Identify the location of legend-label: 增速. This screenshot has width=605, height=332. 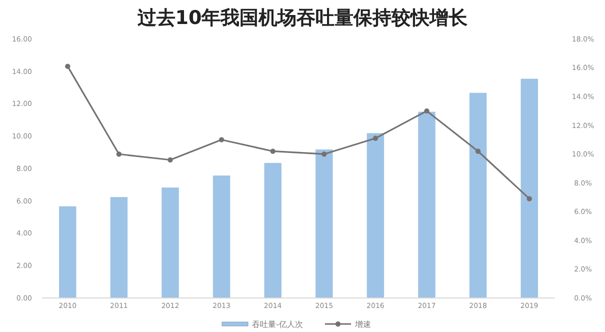
(362, 324).